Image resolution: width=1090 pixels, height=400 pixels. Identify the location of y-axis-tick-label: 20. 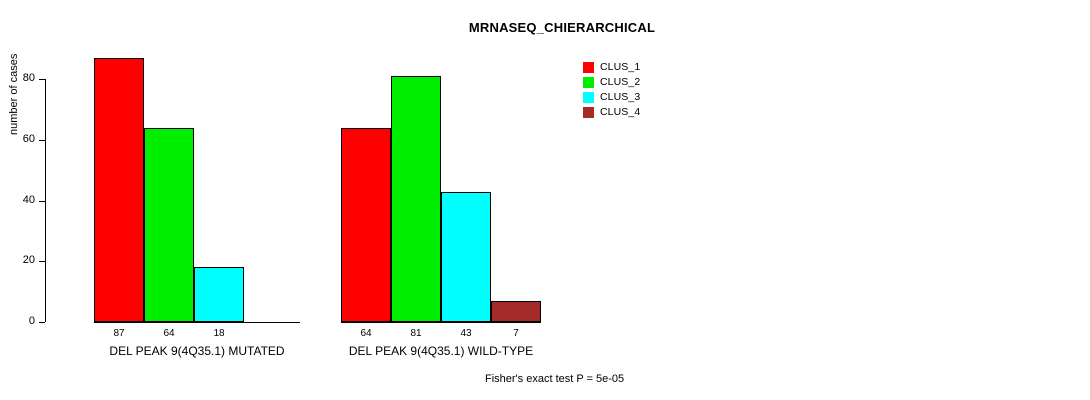
(28, 260).